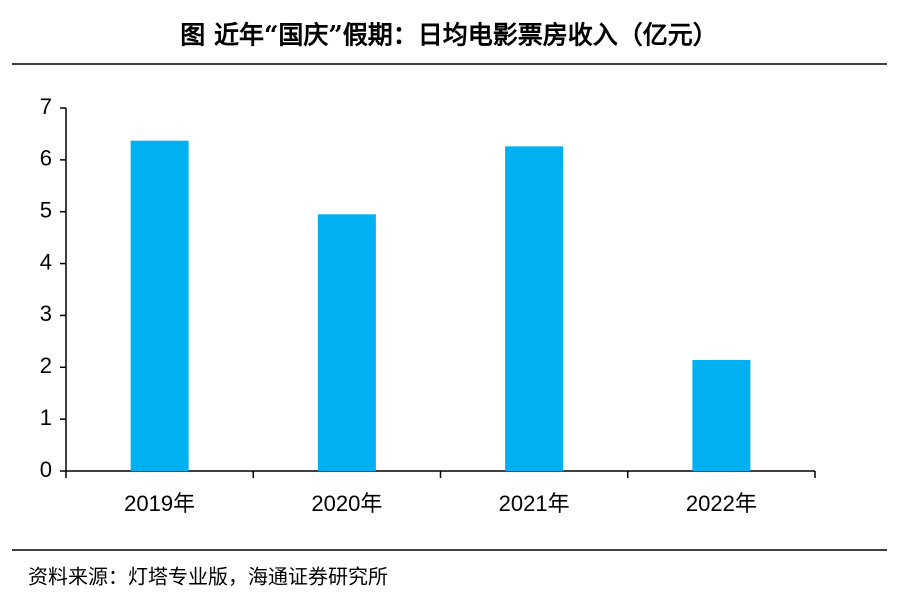  I want to click on x-tick-label: 2019年, so click(159, 503).